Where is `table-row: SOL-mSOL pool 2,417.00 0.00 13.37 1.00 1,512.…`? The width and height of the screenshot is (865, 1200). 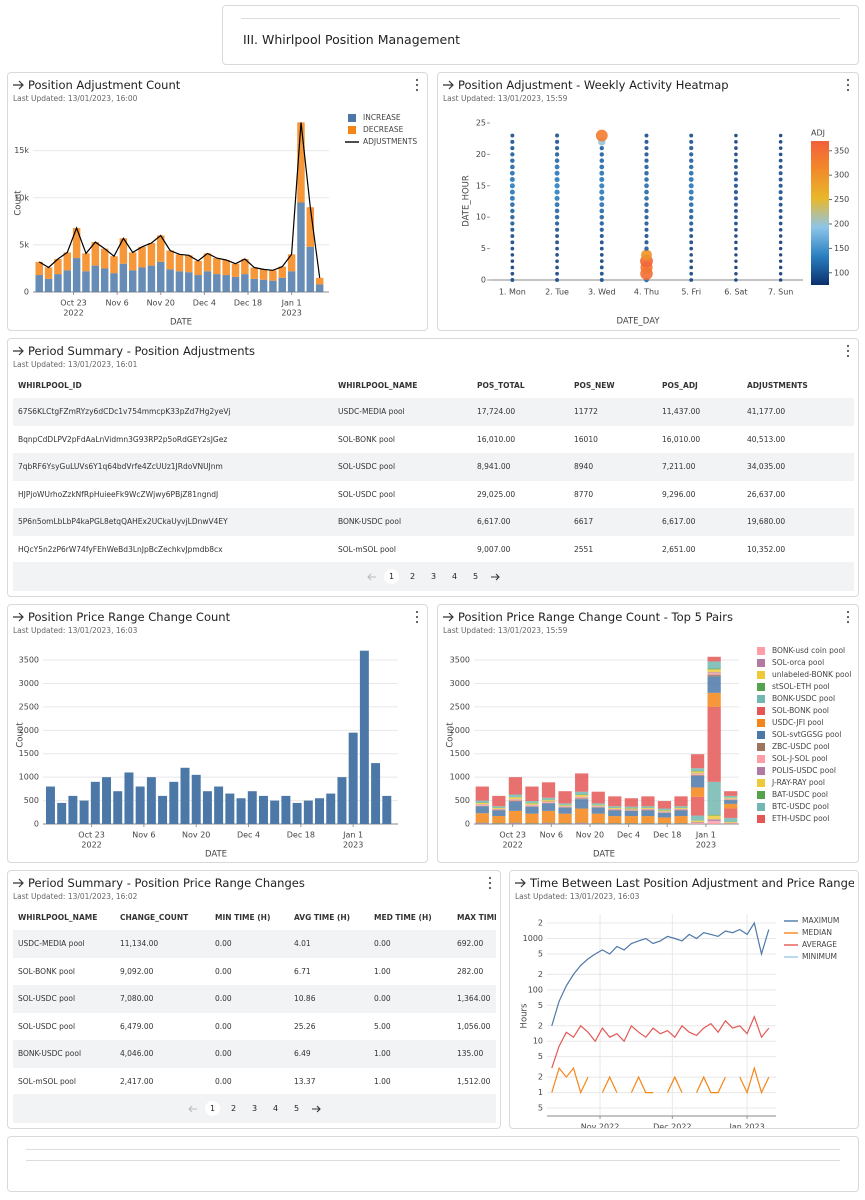
table-row: SOL-mSOL pool 2,417.00 0.00 13.37 1.00 1,512.… is located at coordinates (254, 1082).